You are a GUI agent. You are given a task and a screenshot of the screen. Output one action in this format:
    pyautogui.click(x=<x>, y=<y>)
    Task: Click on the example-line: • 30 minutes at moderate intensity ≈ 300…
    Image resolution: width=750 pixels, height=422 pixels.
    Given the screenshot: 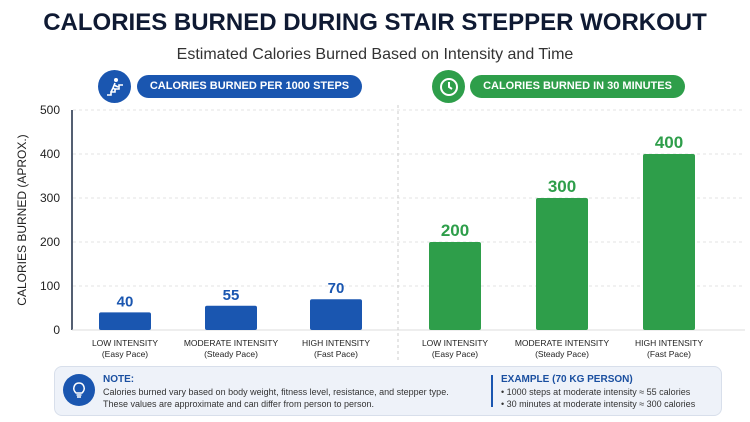 What is the action you would take?
    pyautogui.click(x=598, y=404)
    